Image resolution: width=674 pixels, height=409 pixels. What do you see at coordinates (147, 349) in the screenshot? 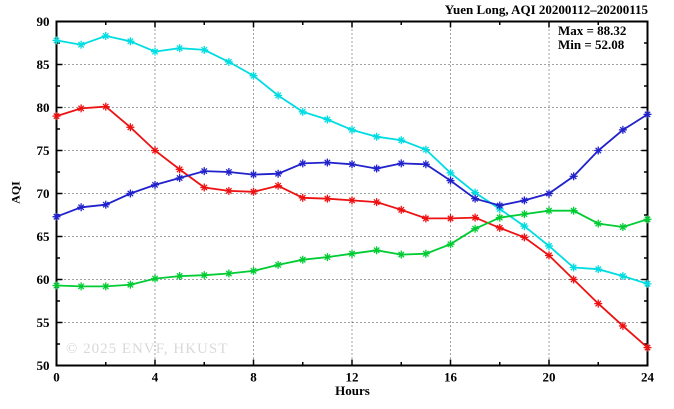
I see `watermark-text: © 2025 ENVF, HKUST` at bounding box center [147, 349].